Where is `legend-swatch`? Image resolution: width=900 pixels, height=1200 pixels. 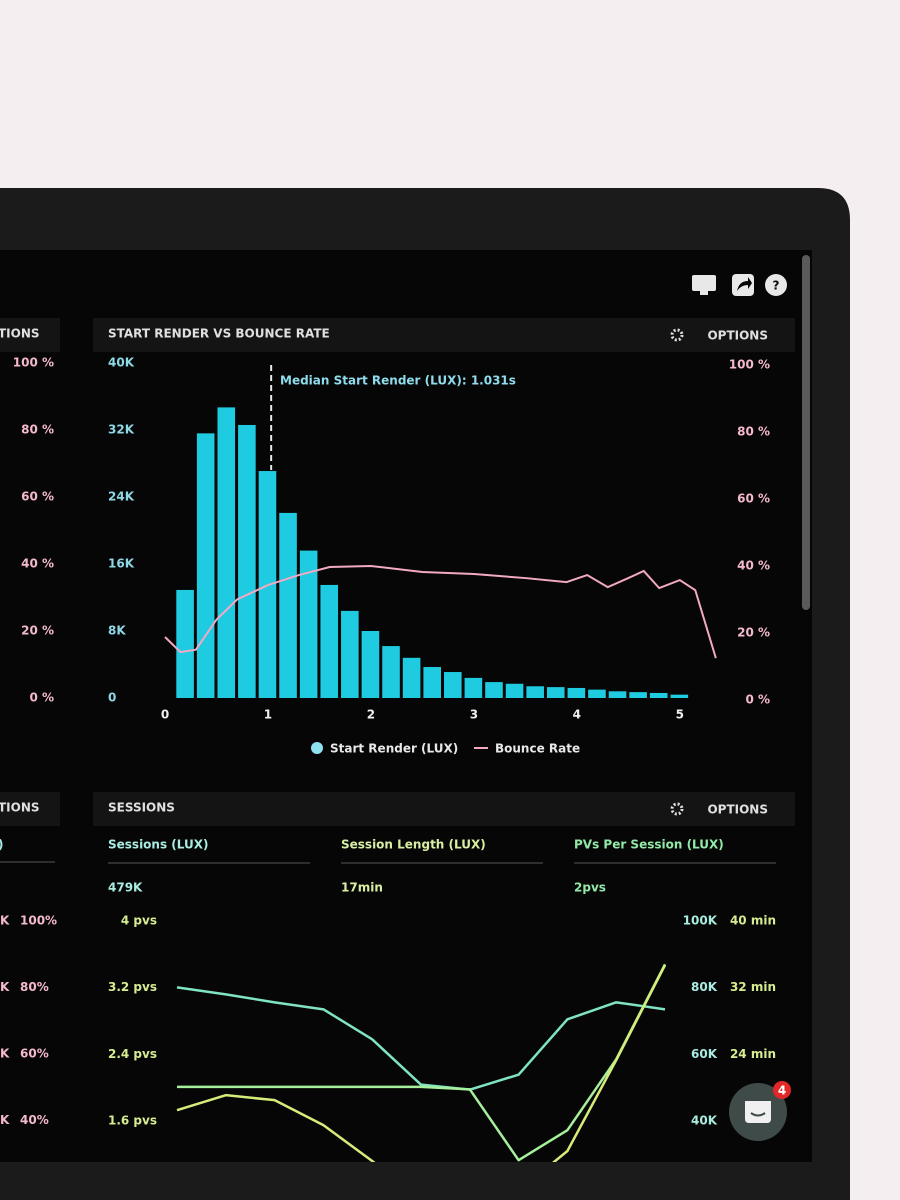 legend-swatch is located at coordinates (317, 748).